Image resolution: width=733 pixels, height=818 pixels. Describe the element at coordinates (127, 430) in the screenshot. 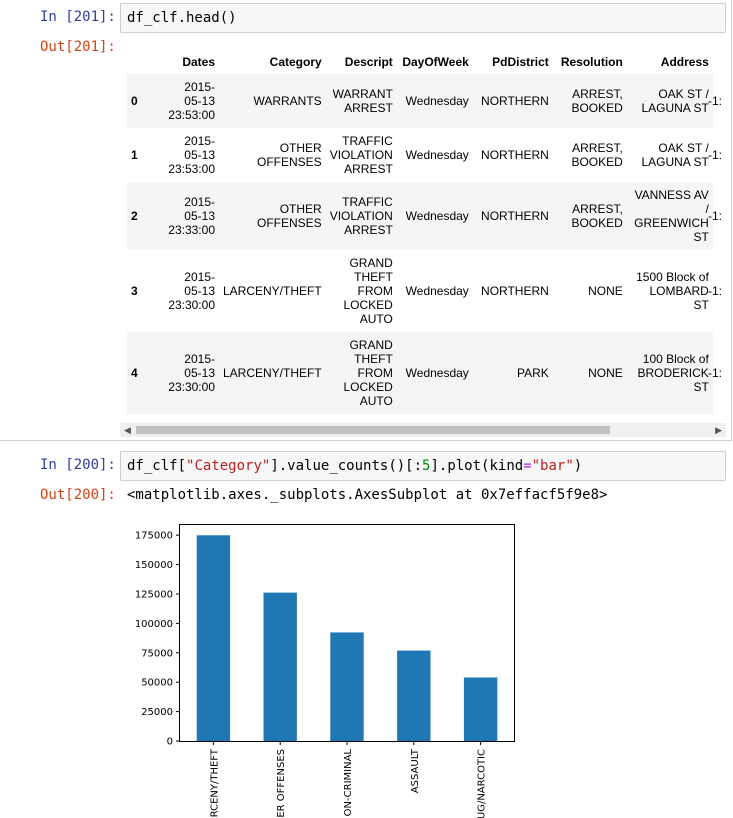

I see `scroll-left-icon: ◀` at that location.